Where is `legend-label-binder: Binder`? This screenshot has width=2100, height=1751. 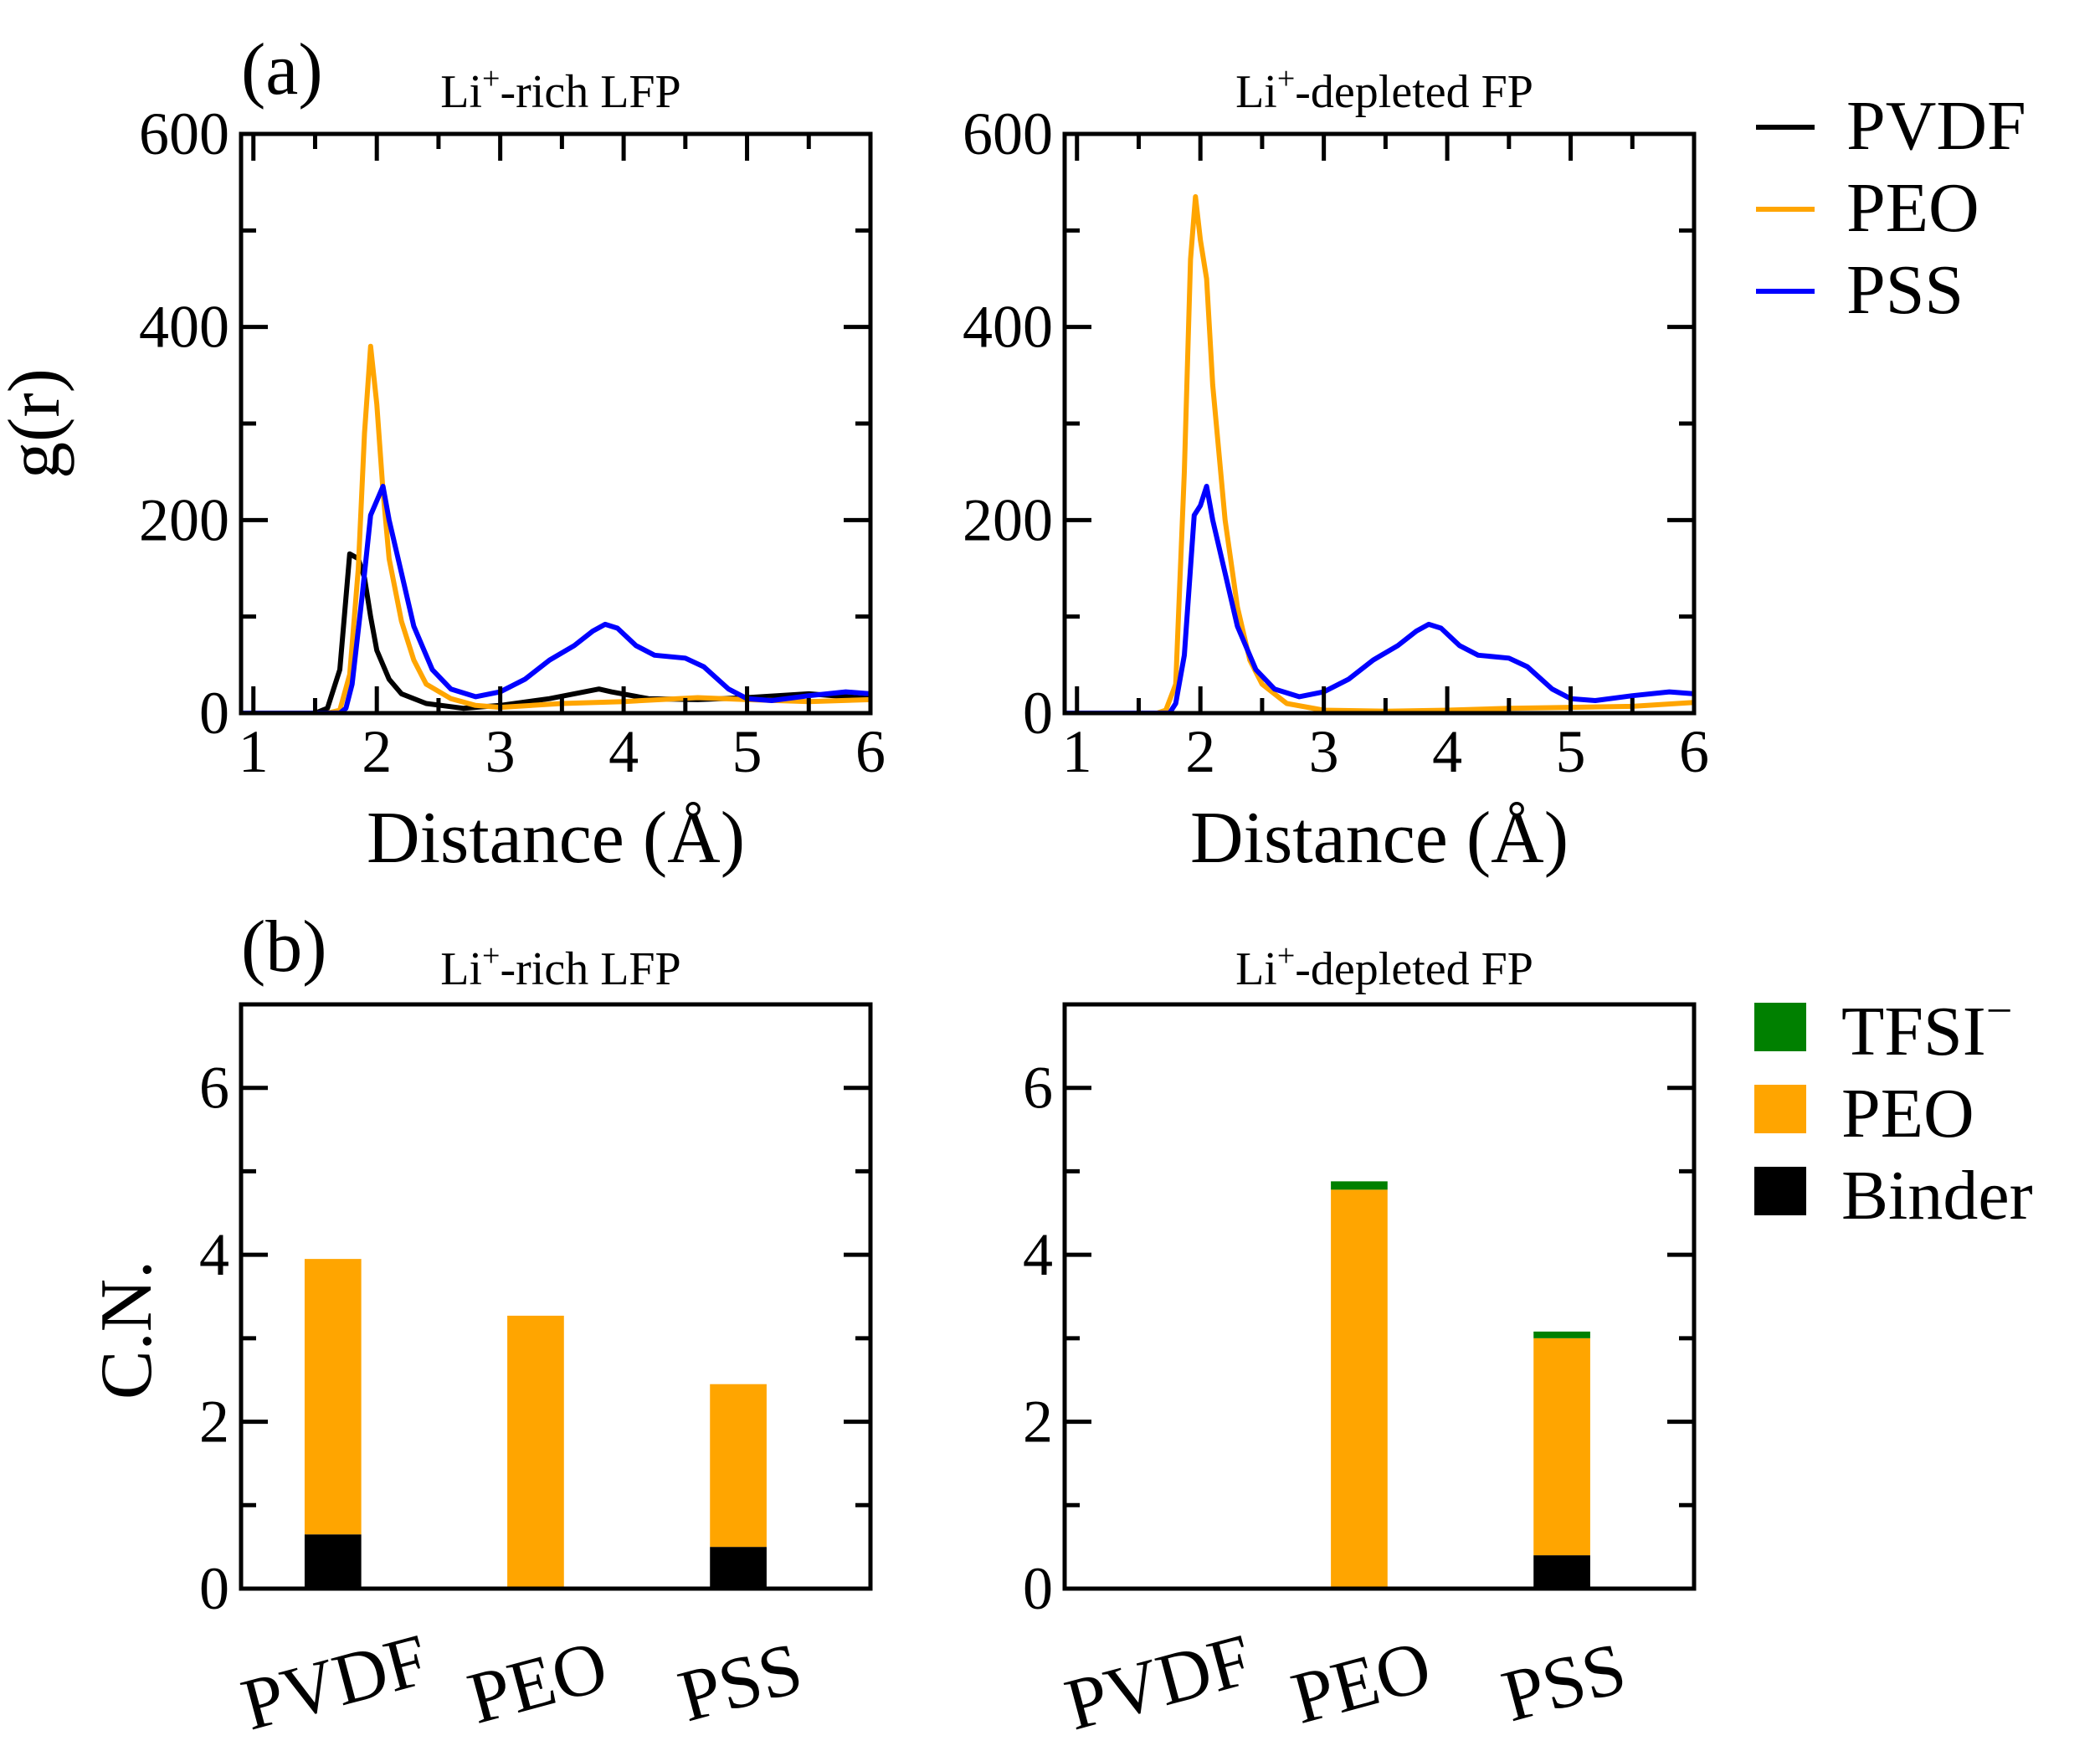
legend-label-binder: Binder is located at coordinates (1937, 1196).